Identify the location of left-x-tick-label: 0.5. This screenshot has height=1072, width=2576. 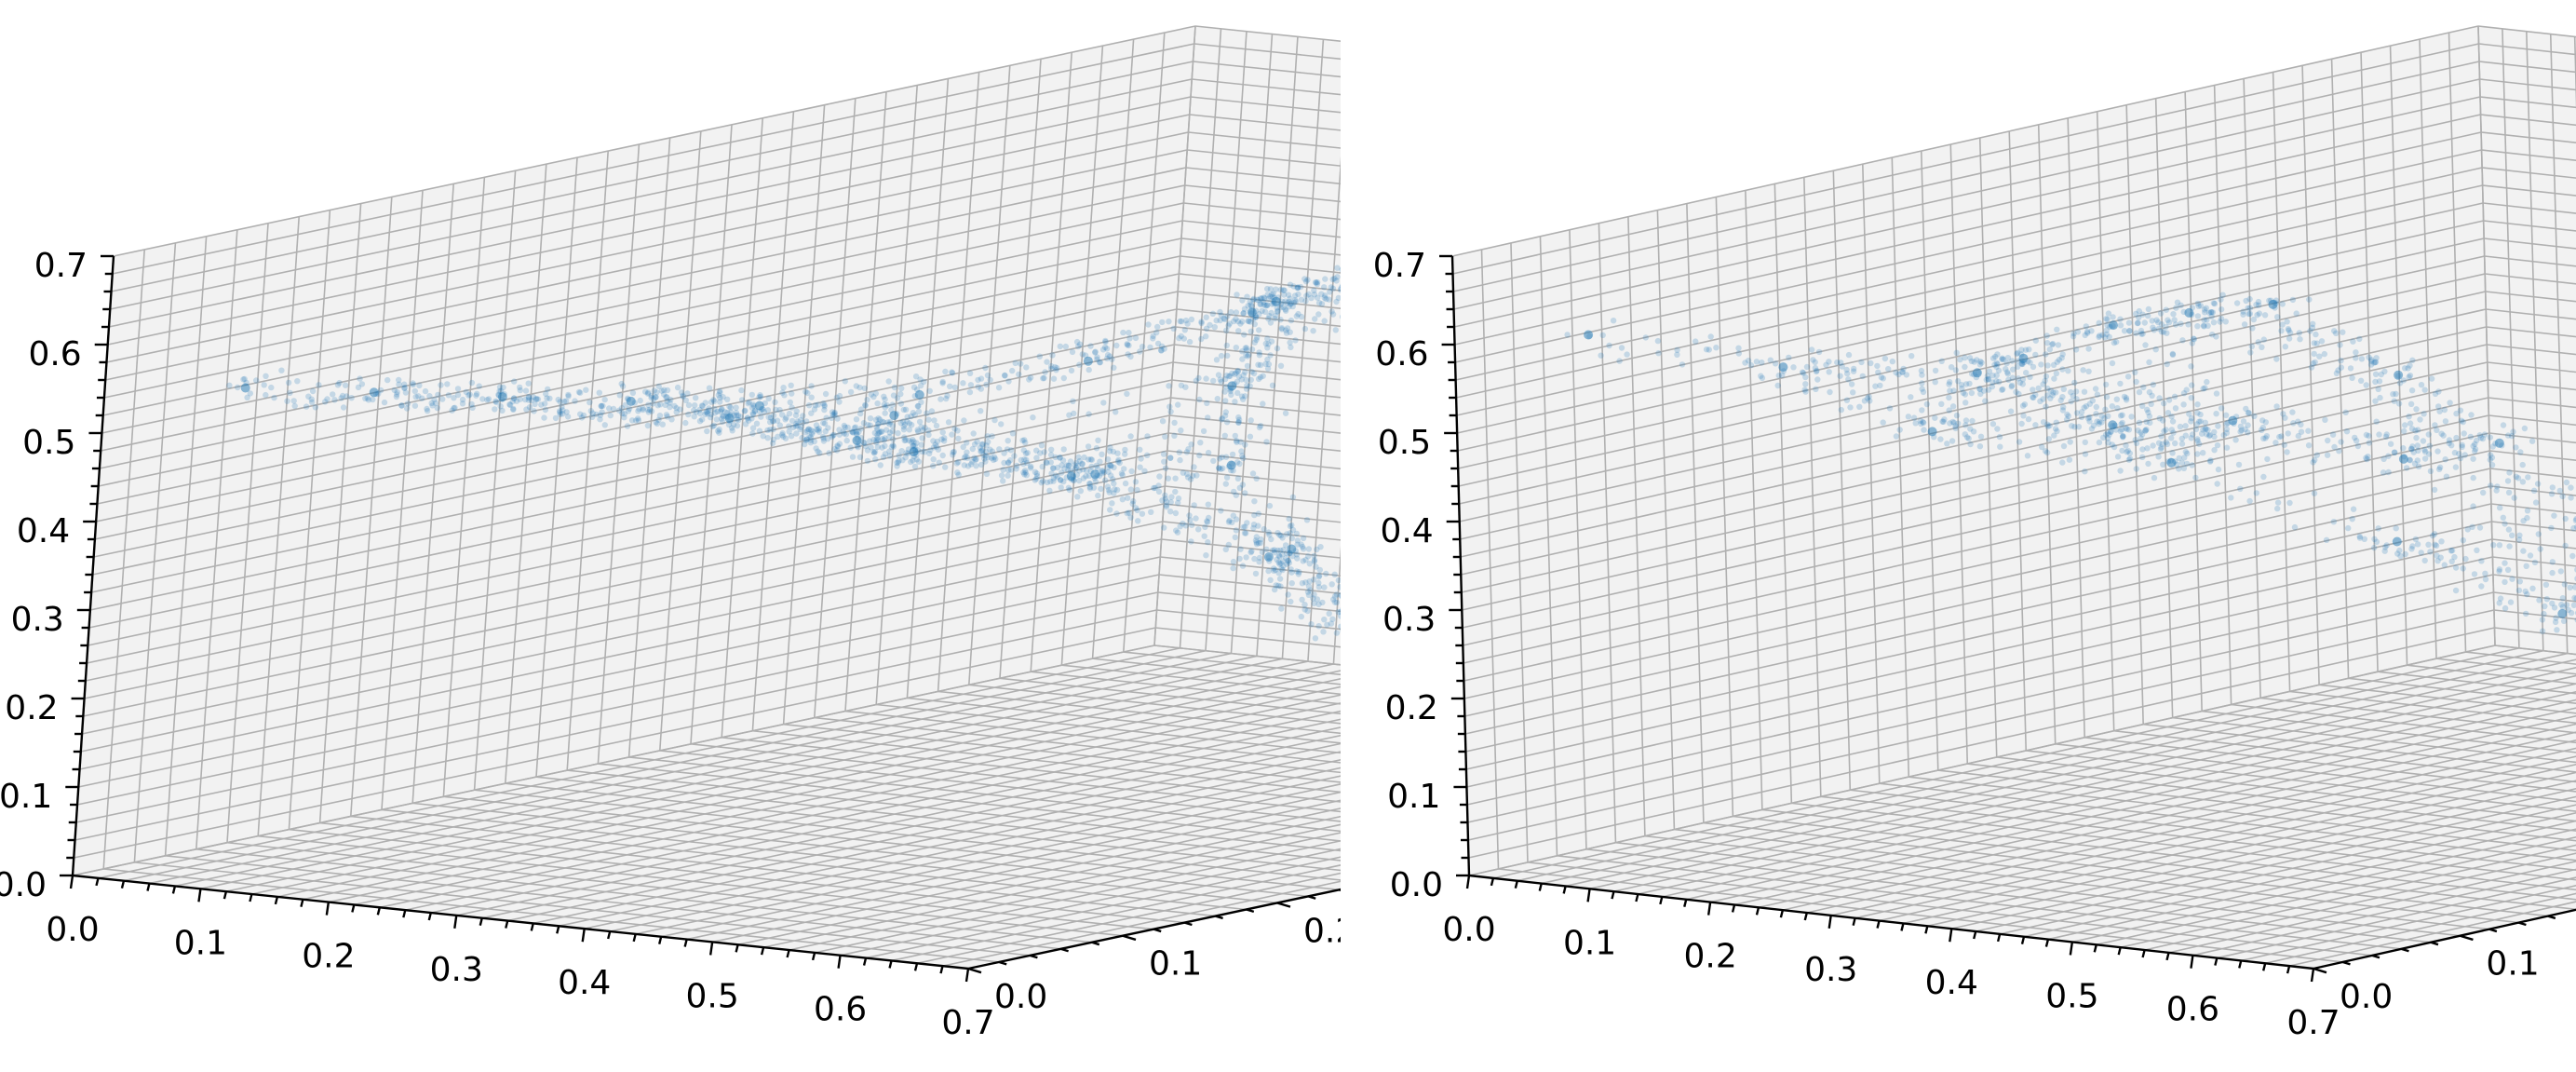
(712, 996).